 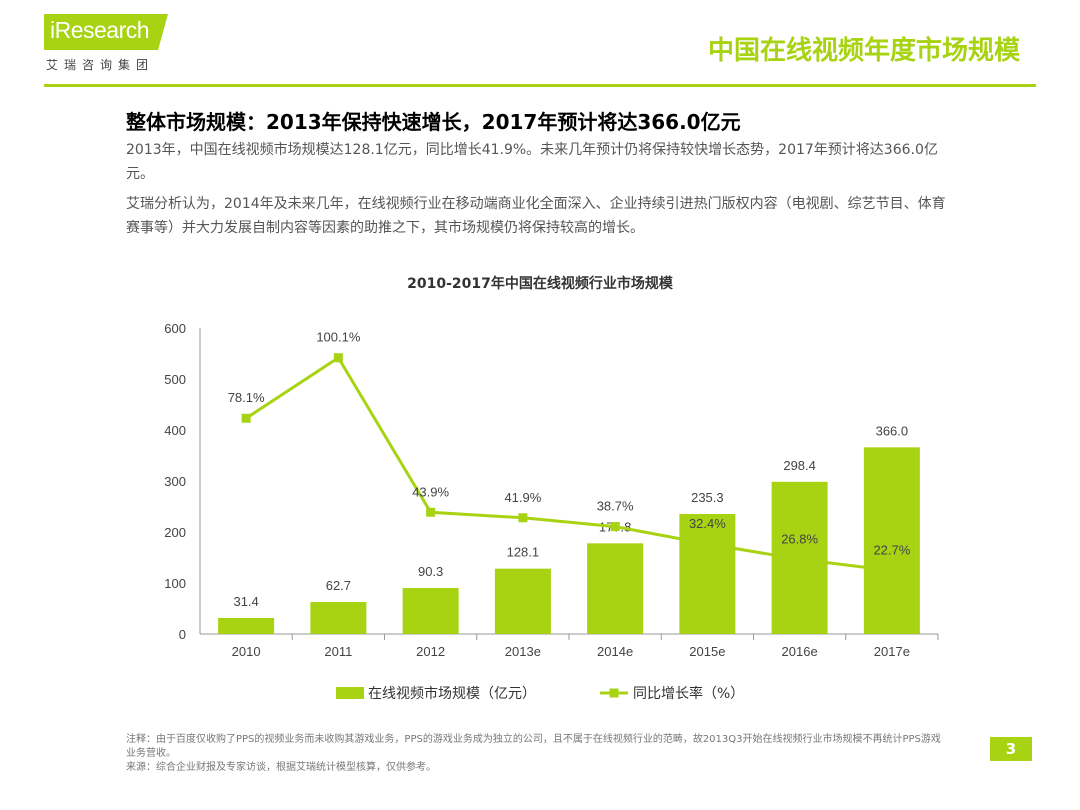 What do you see at coordinates (245, 601) in the screenshot?
I see `bar-value-label: 31.4` at bounding box center [245, 601].